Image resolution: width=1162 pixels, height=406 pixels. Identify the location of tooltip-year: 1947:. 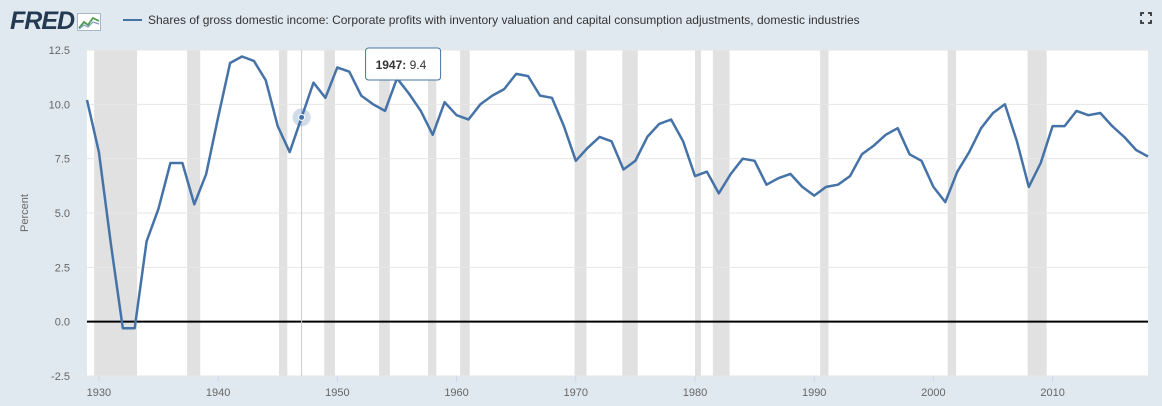
(391, 65).